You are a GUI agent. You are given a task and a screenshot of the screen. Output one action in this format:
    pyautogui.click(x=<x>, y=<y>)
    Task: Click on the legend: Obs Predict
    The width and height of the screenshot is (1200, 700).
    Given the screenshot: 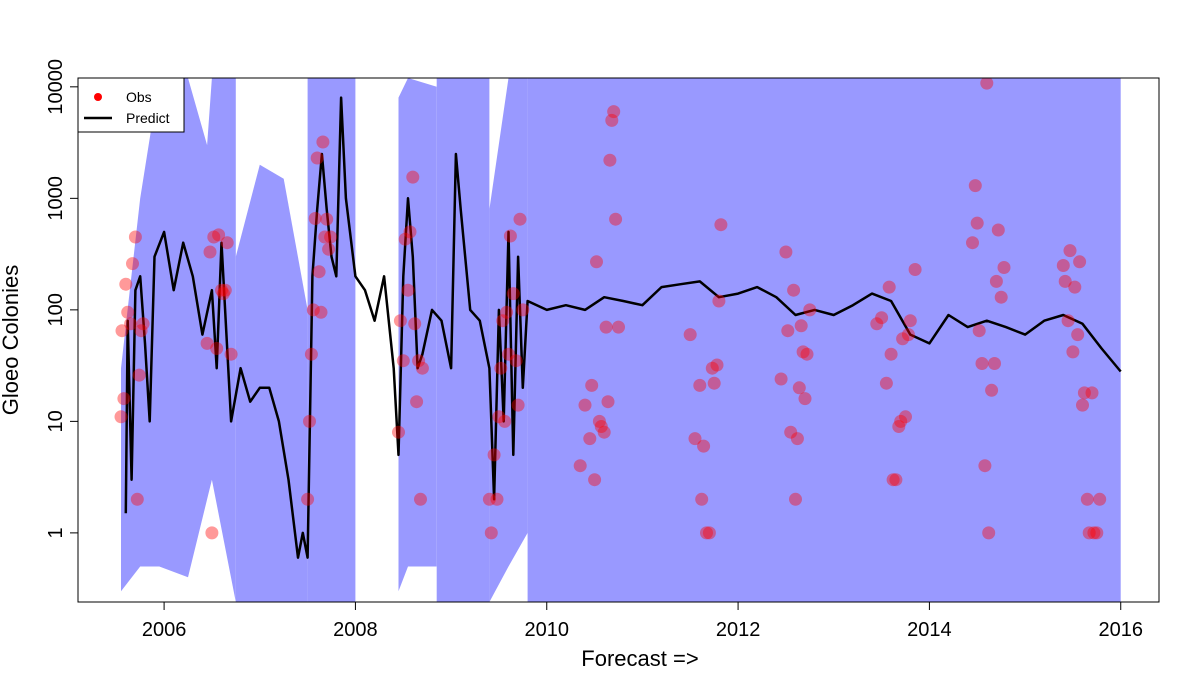 What is the action you would take?
    pyautogui.click(x=131, y=105)
    